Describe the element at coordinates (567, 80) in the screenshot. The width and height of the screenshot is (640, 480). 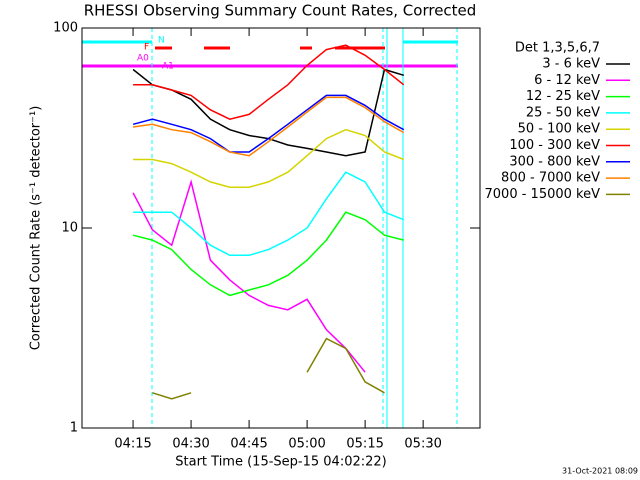
I see `legend-label: 6 - 12 keV` at that location.